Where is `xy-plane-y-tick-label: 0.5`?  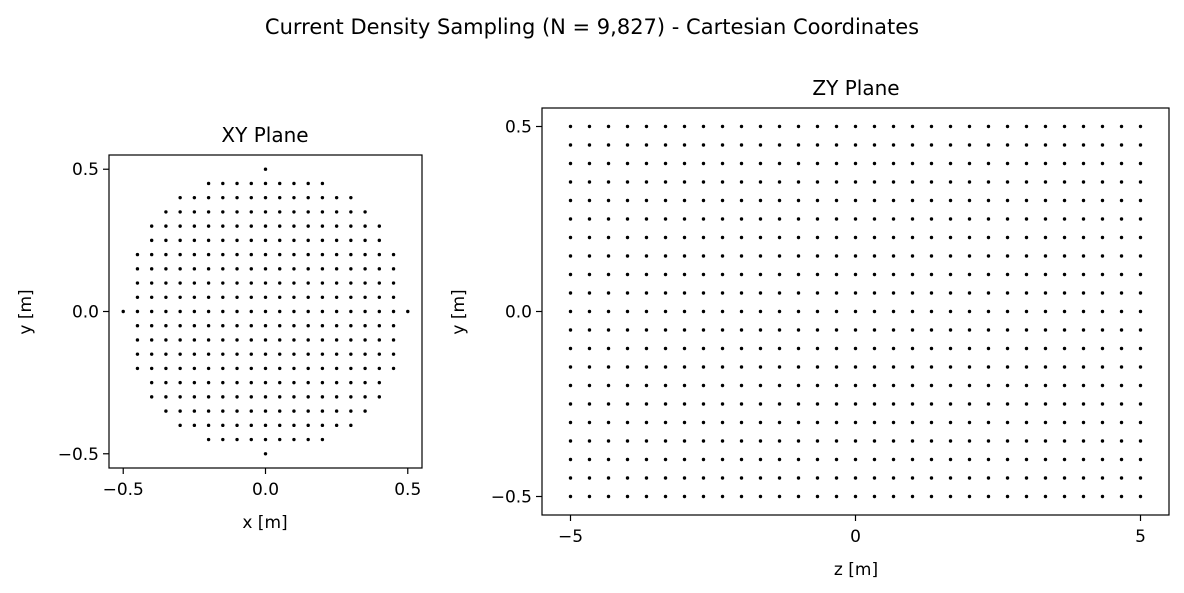 xy-plane-y-tick-label: 0.5 is located at coordinates (85, 170).